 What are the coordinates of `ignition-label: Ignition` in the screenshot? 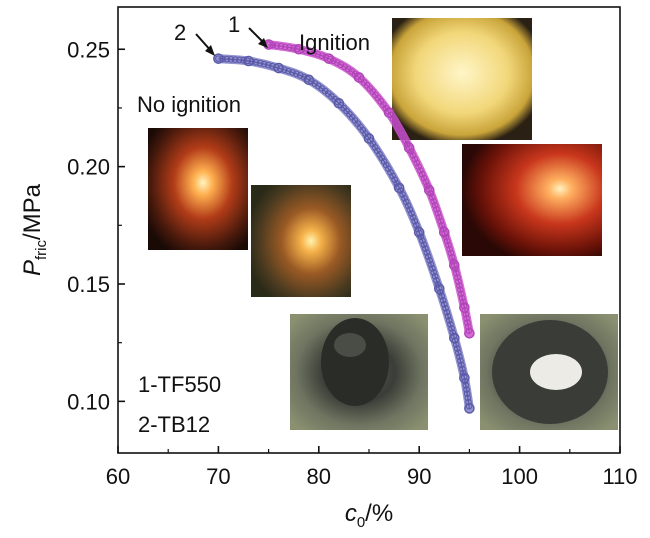 It's located at (334, 42).